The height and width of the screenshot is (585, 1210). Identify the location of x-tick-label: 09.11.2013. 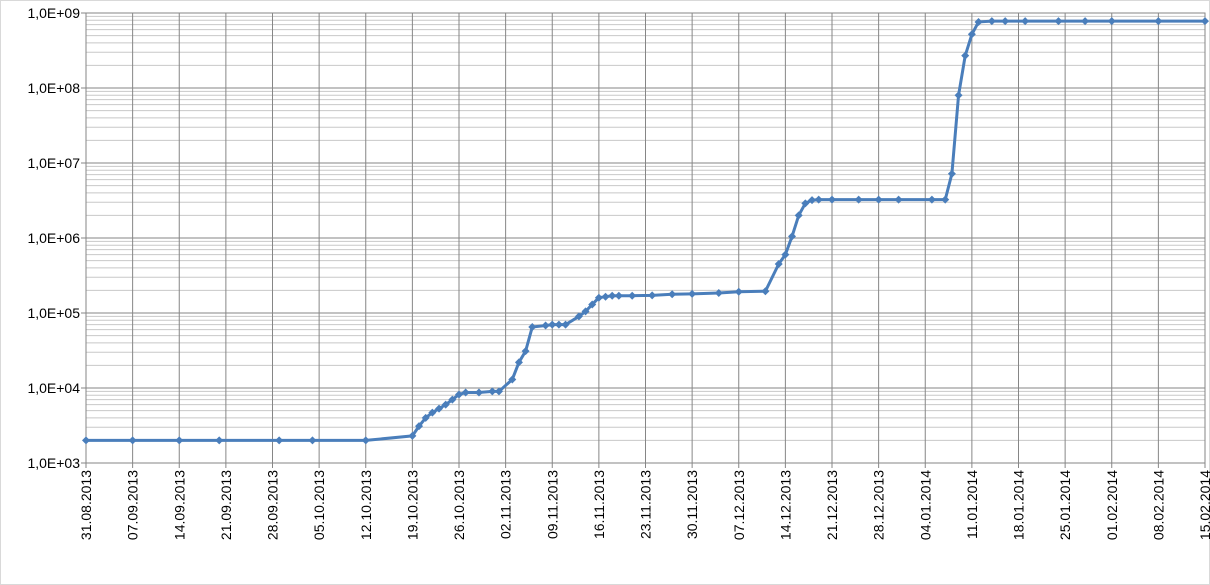
(552, 504).